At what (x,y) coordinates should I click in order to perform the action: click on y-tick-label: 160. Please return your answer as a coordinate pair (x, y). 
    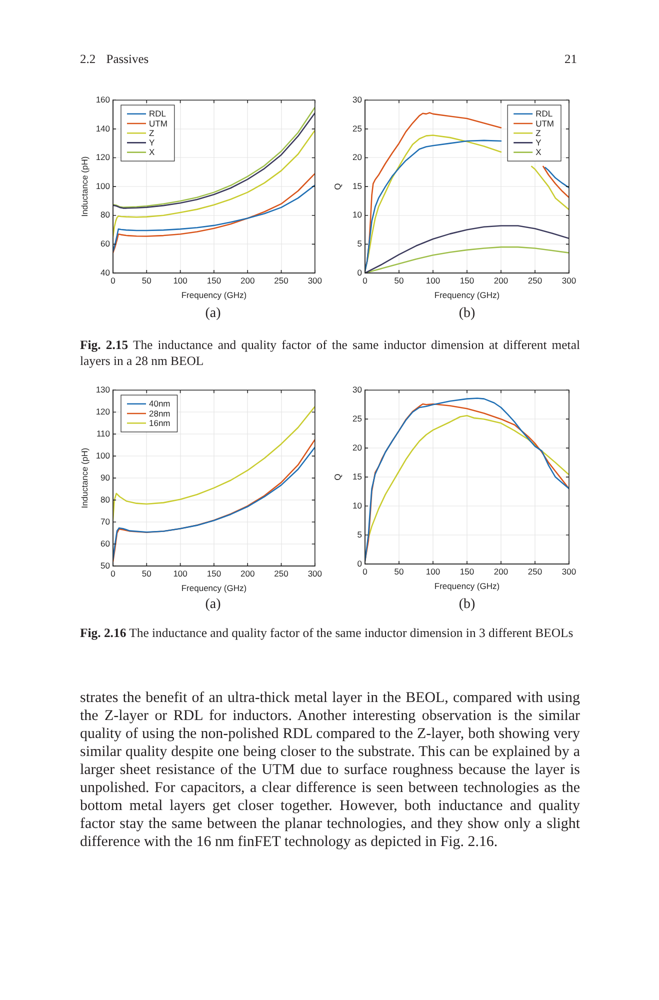
    Looking at the image, I should click on (103, 99).